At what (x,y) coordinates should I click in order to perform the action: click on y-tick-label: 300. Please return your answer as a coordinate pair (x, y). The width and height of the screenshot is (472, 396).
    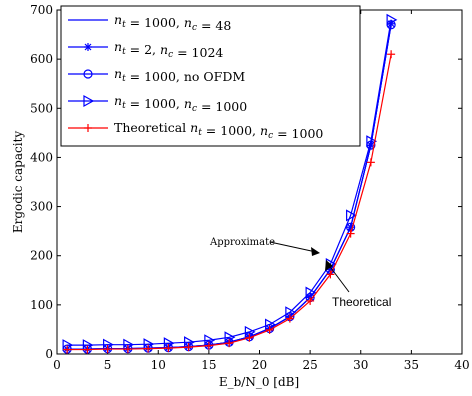
    Looking at the image, I should click on (41, 207).